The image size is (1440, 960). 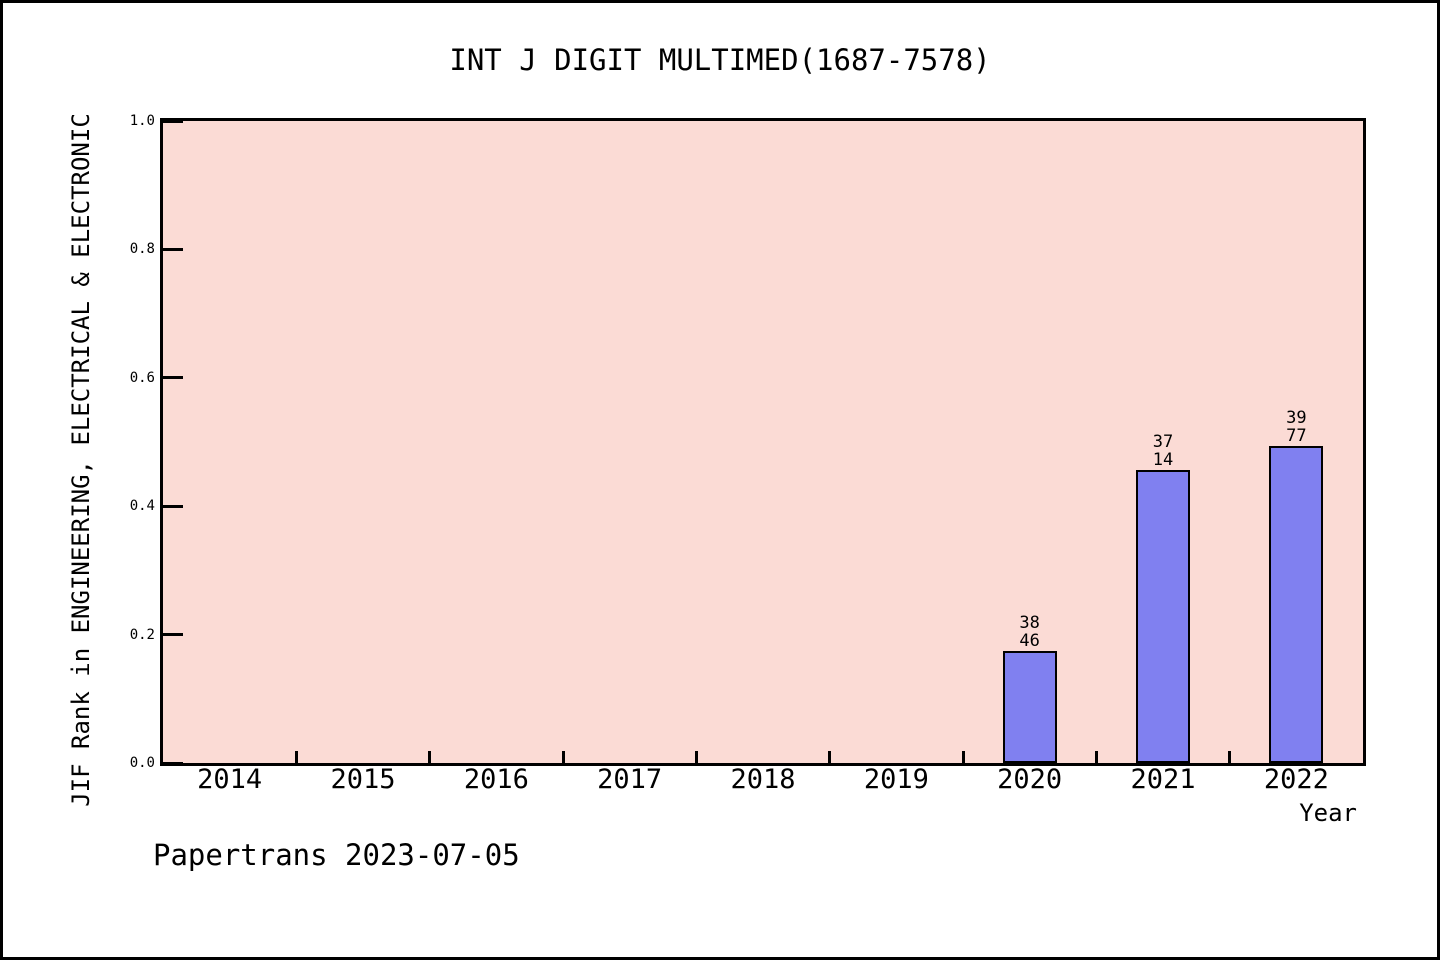 I want to click on bar-value-label-2020: 38 46, so click(x=1030, y=632).